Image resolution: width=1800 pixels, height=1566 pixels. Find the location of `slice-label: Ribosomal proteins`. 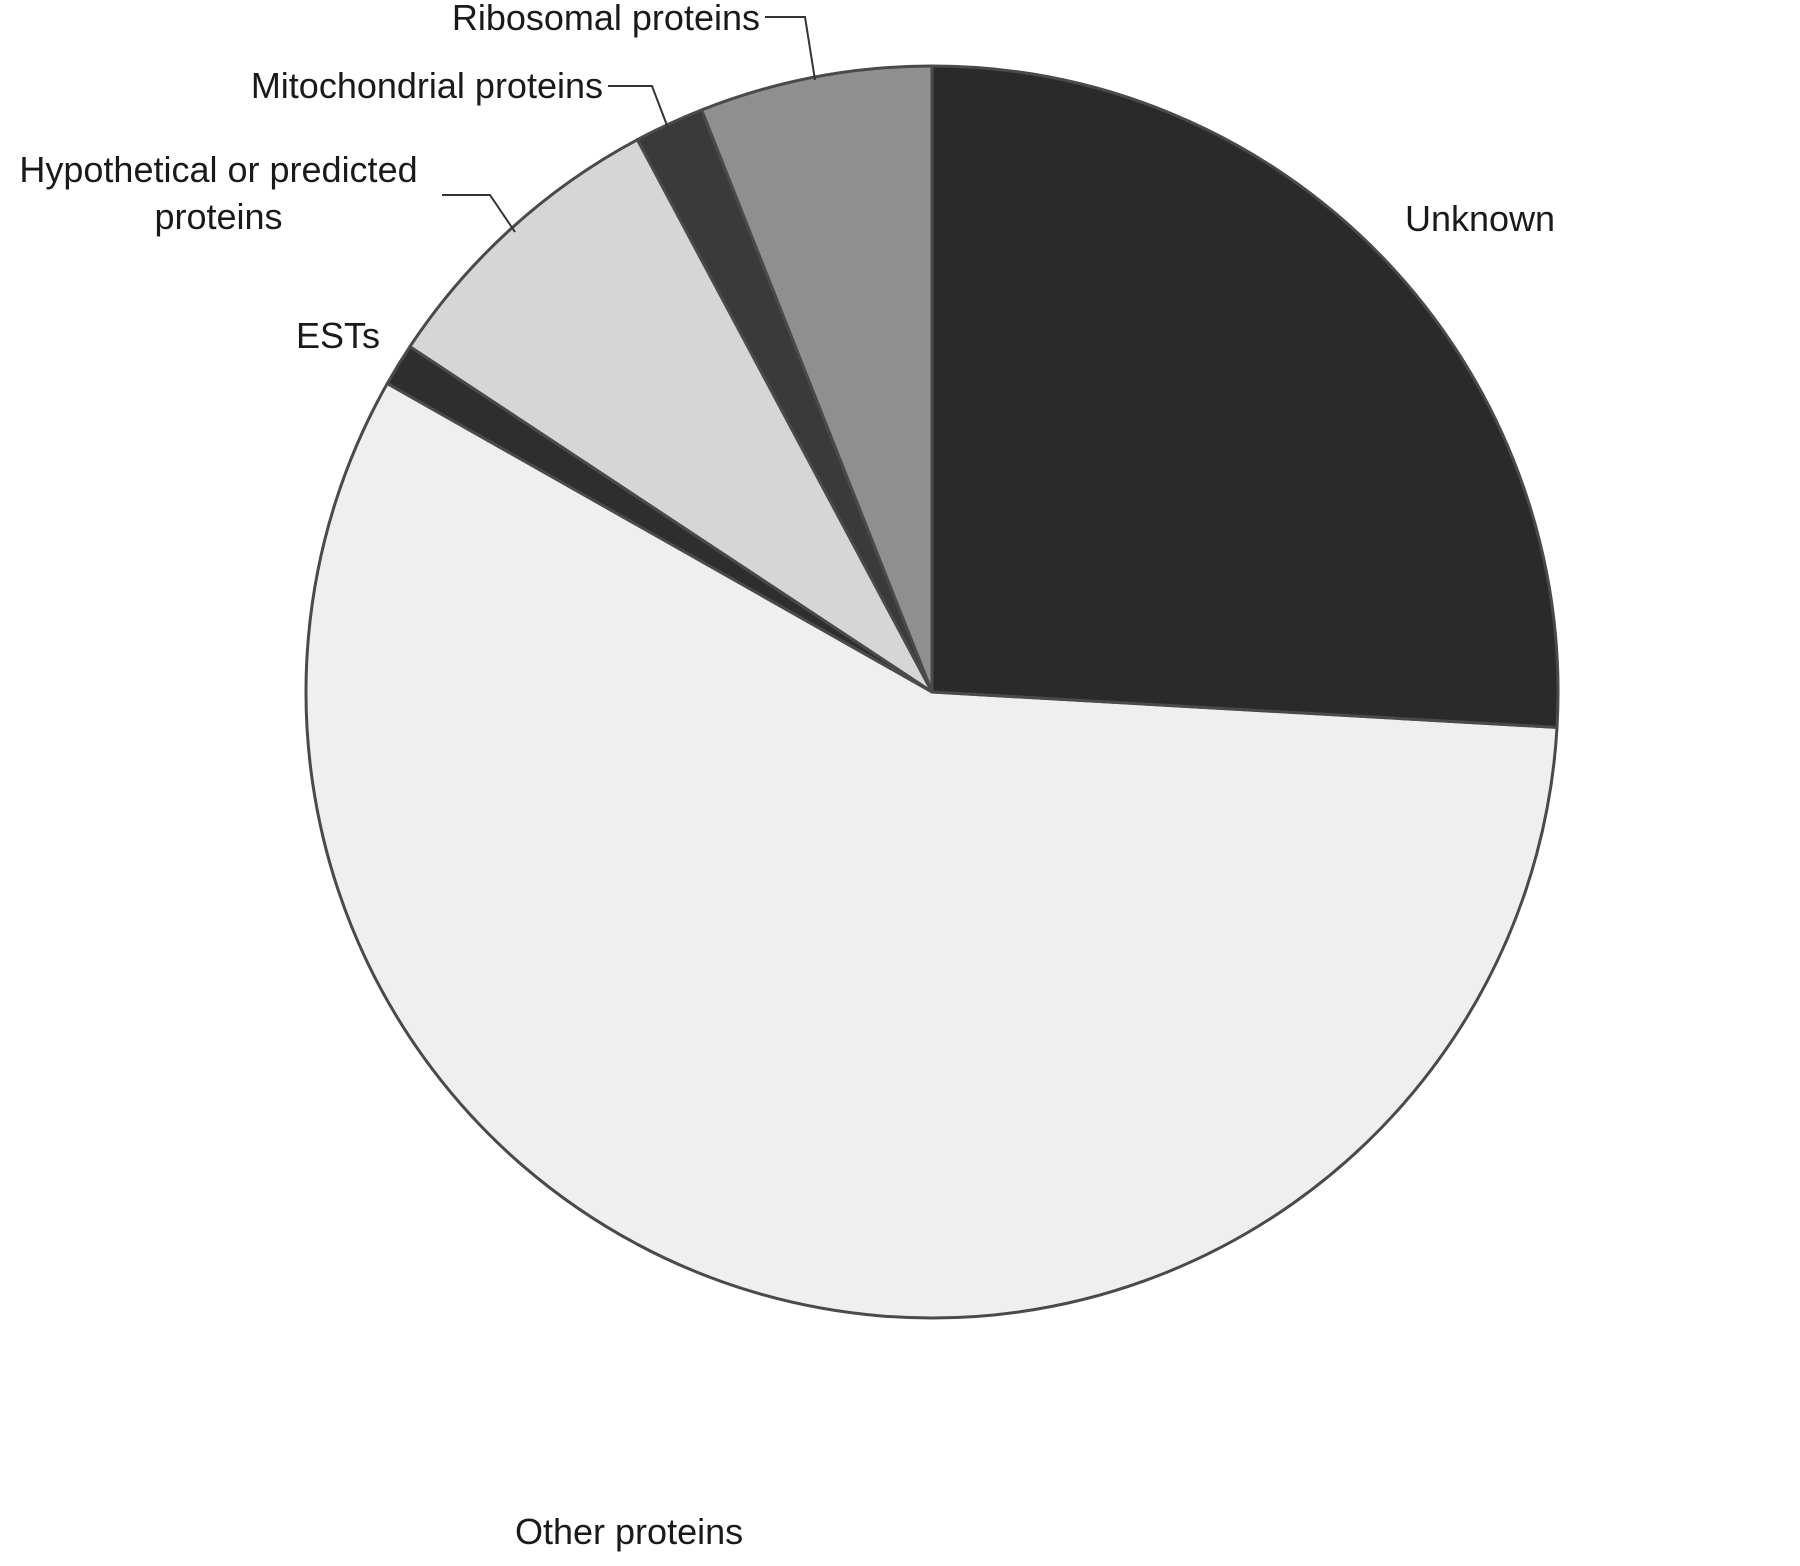

slice-label: Ribosomal proteins is located at coordinates (605, 19).